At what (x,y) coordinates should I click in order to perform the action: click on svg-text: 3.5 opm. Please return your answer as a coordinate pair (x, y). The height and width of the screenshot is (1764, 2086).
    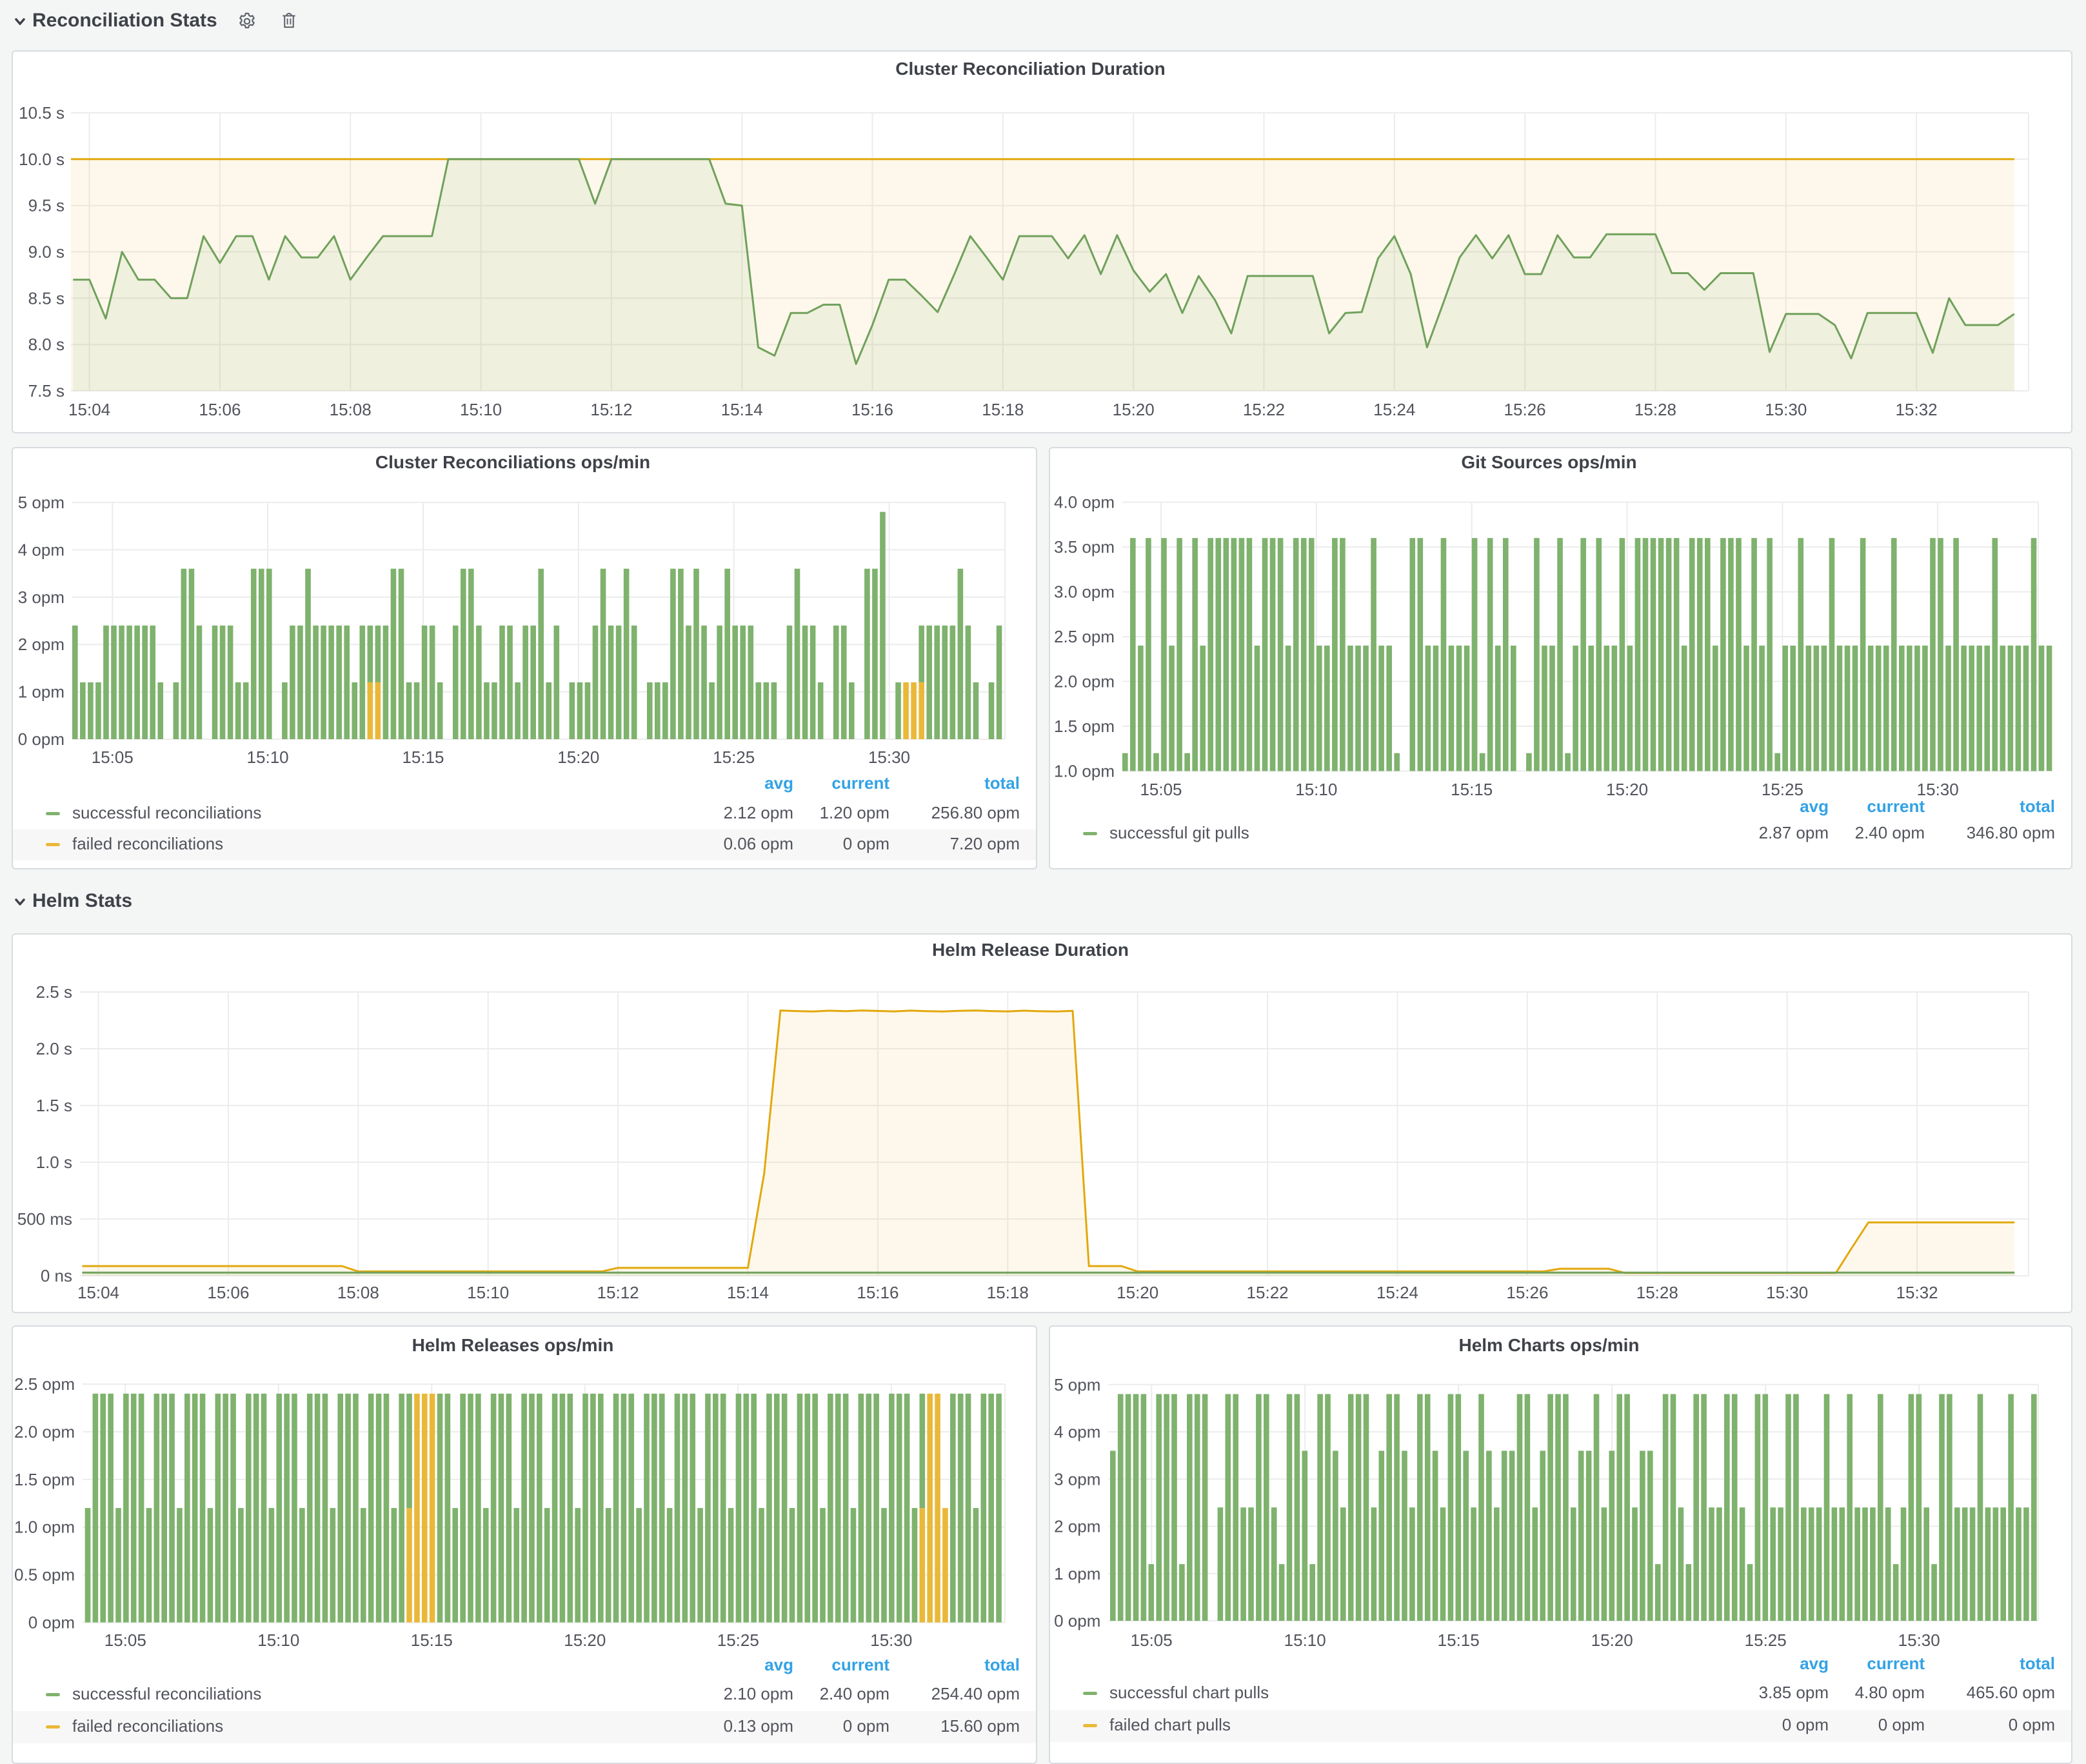
    Looking at the image, I should click on (1084, 547).